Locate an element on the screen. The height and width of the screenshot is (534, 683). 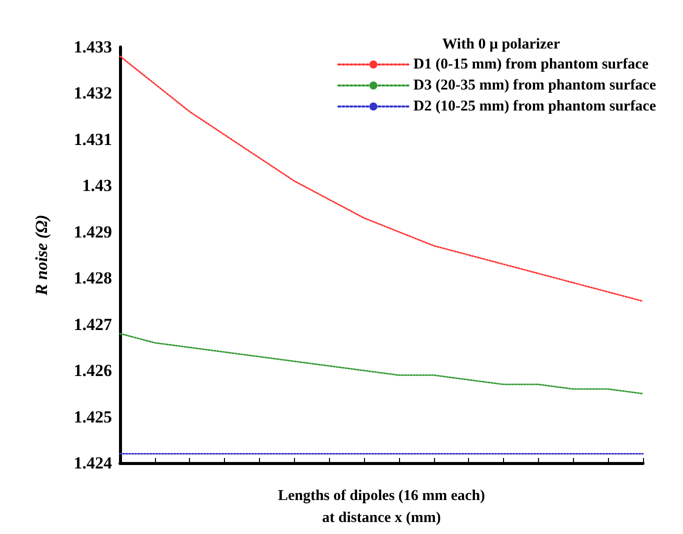
y-tick-label: 1.425 is located at coordinates (93, 416).